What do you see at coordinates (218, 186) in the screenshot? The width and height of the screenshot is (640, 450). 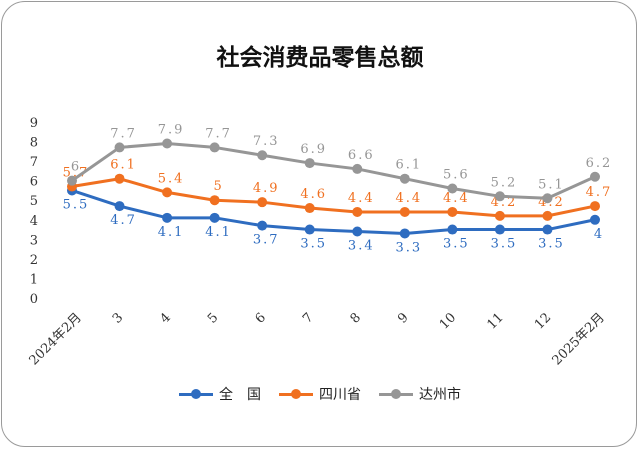 I see `data-label: 5` at bounding box center [218, 186].